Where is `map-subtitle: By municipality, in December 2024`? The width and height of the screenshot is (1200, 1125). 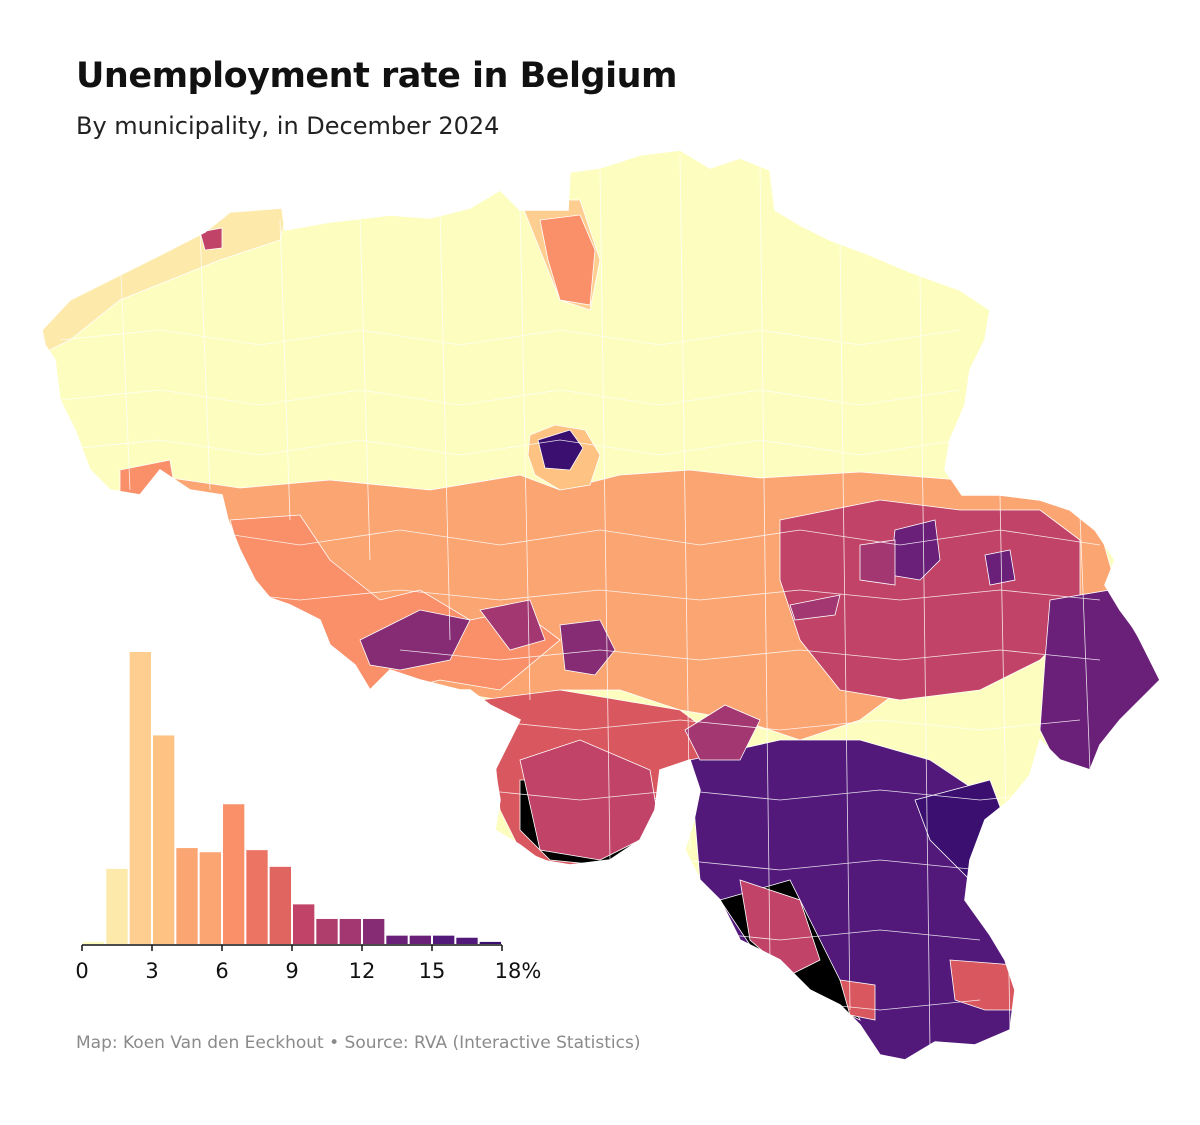
map-subtitle: By municipality, in December 2024 is located at coordinates (288, 126).